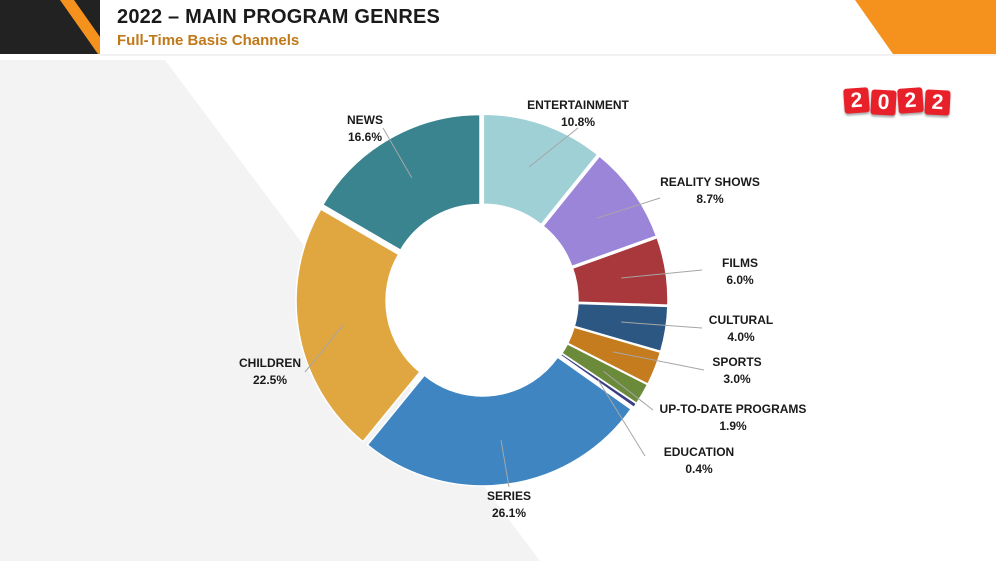  What do you see at coordinates (270, 380) in the screenshot?
I see `slice-value-label: 22.5%` at bounding box center [270, 380].